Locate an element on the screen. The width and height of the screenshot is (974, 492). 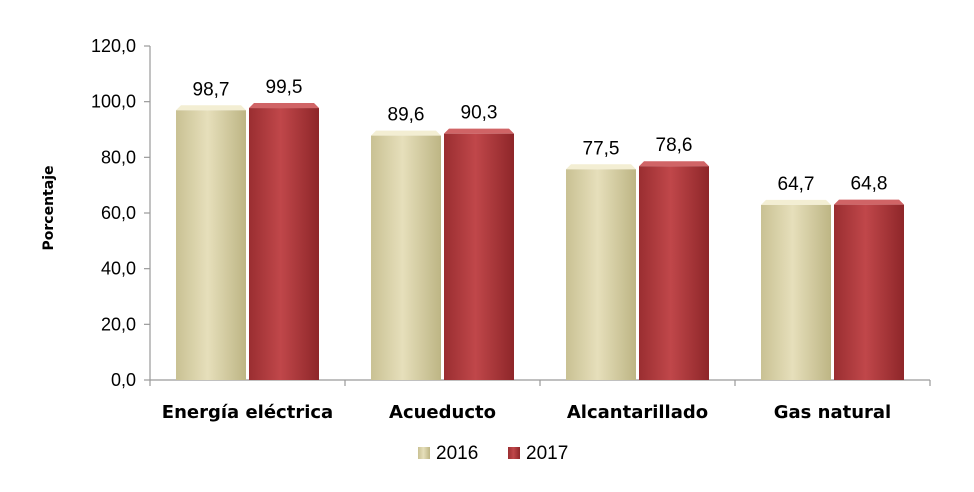
data-label: 99,5 is located at coordinates (284, 87).